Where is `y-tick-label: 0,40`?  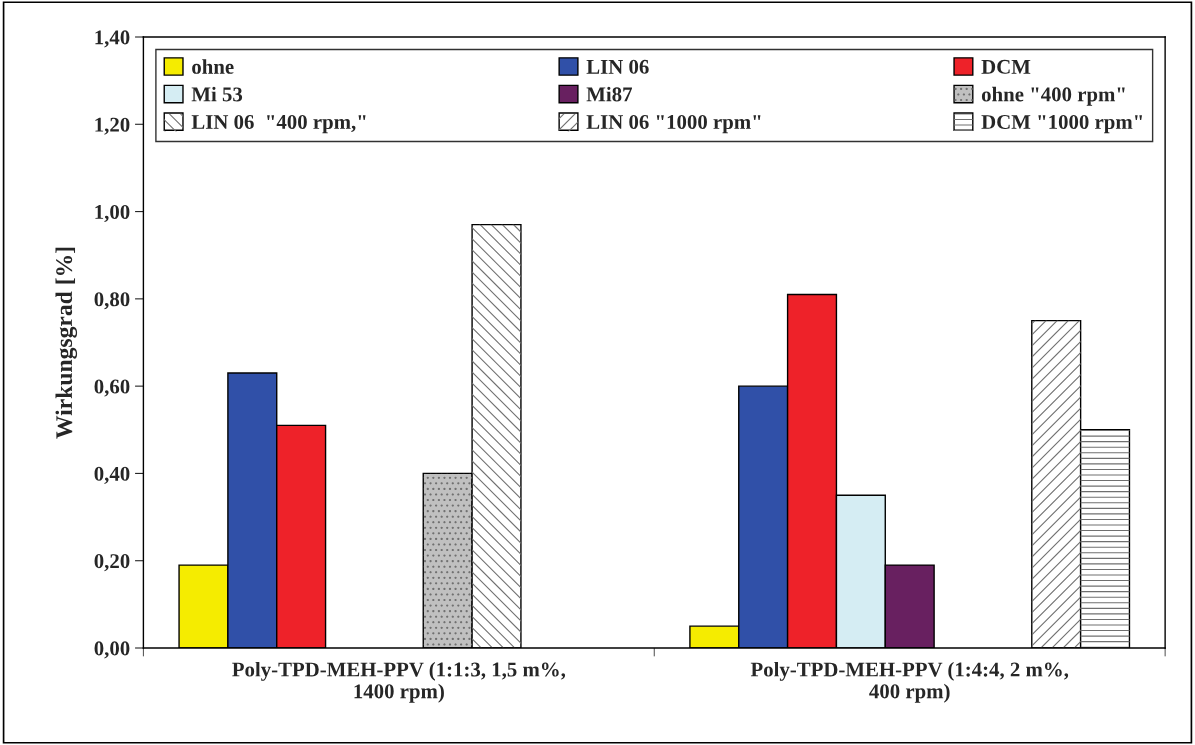 y-tick-label: 0,40 is located at coordinates (112, 475).